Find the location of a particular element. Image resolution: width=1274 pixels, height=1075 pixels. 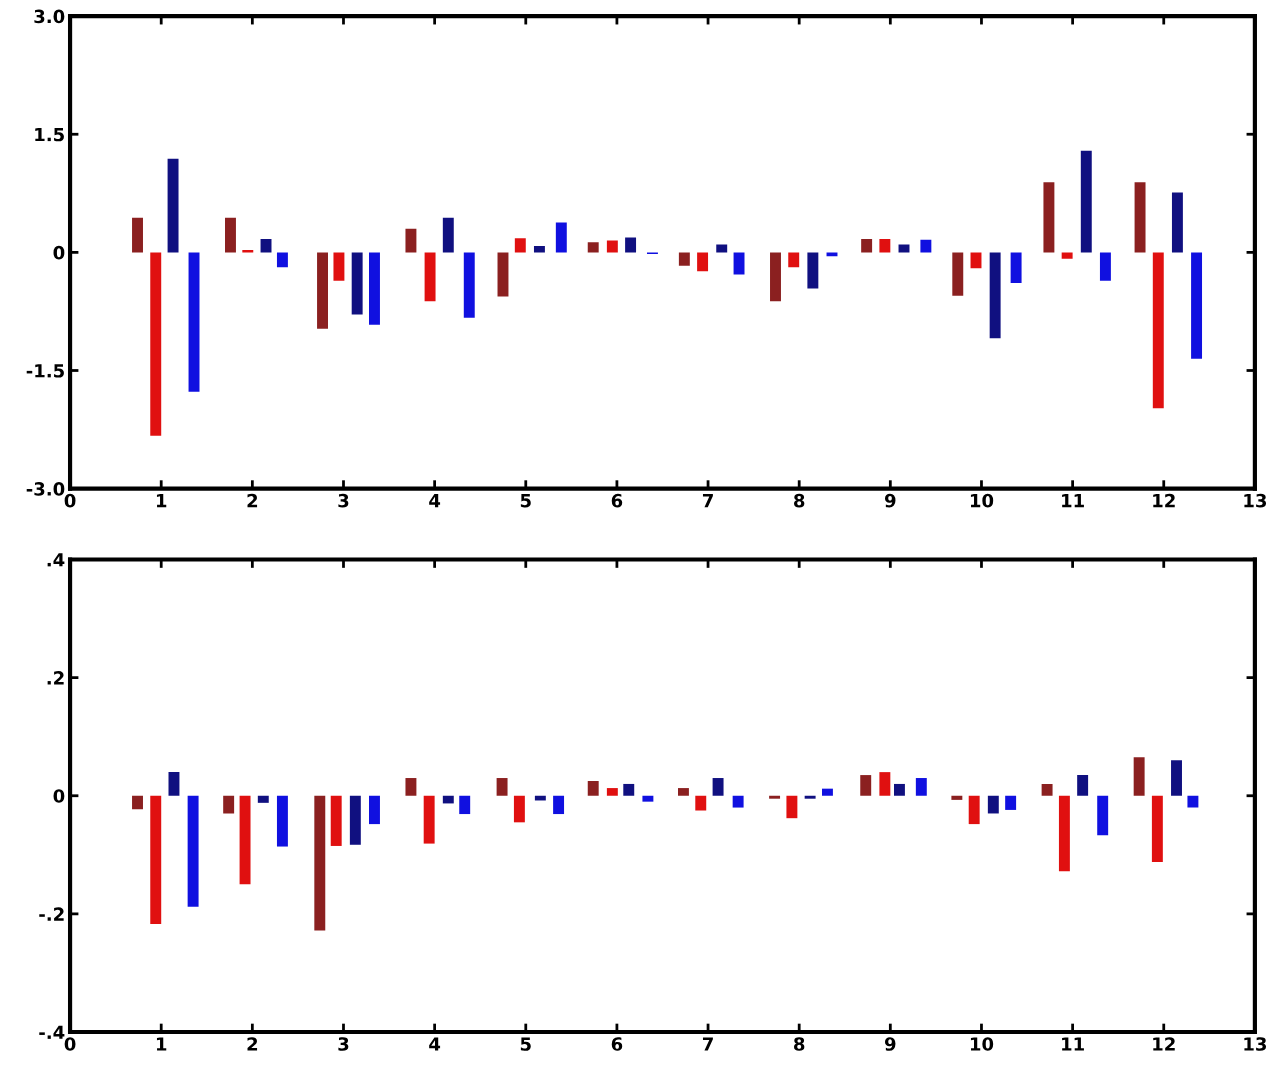

y-tick-label: 3.0 is located at coordinates (49, 16).